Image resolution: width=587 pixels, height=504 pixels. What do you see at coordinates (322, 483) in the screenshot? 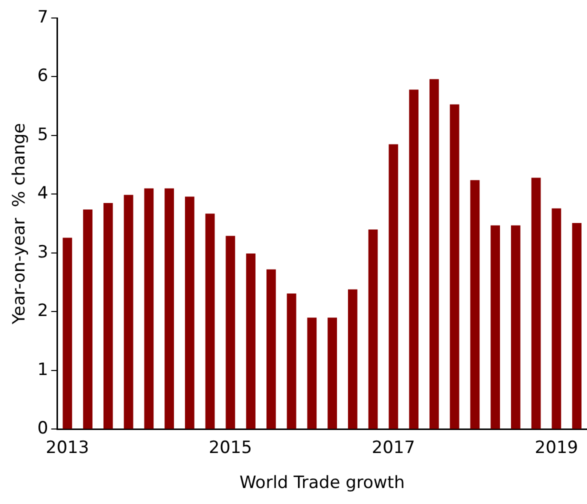
I see `x-axis-title: World Trade growth` at bounding box center [322, 483].